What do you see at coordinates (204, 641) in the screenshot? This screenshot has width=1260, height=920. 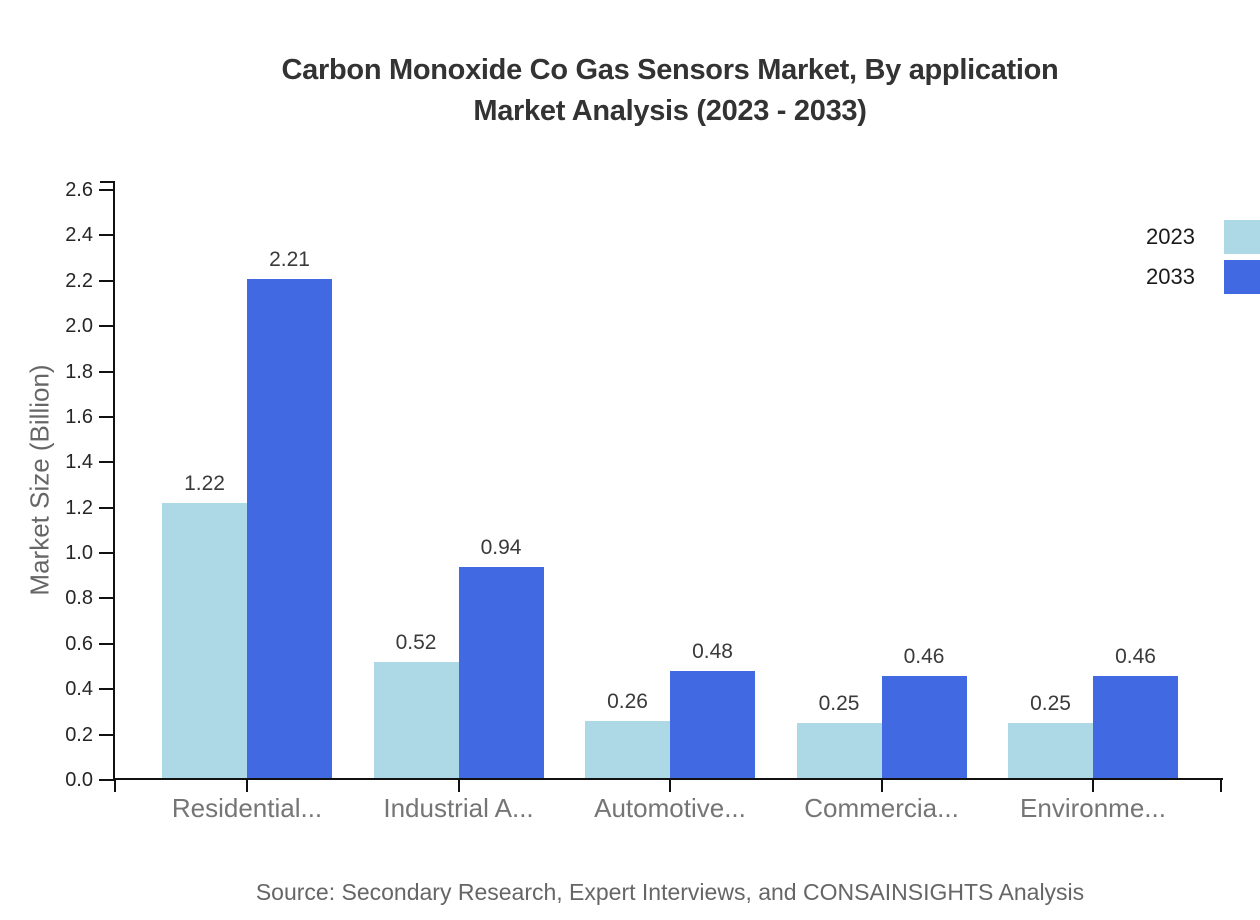 I see `bar-2023-group1` at bounding box center [204, 641].